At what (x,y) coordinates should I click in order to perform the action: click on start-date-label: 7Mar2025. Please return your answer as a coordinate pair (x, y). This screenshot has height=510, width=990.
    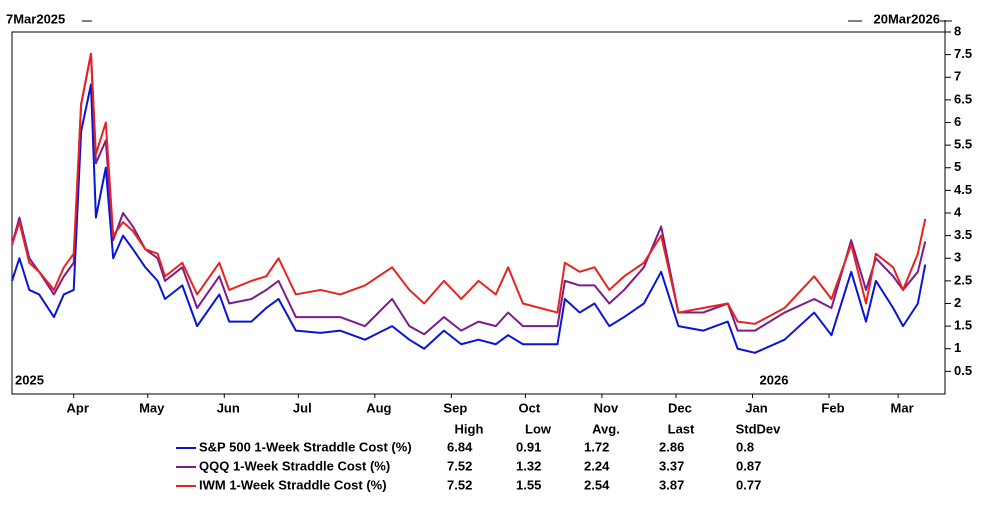
    Looking at the image, I should click on (35, 18).